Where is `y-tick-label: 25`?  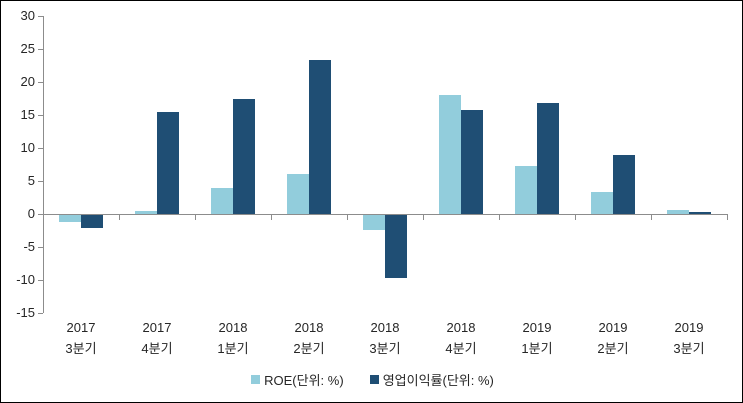 y-tick-label: 25 is located at coordinates (27, 48).